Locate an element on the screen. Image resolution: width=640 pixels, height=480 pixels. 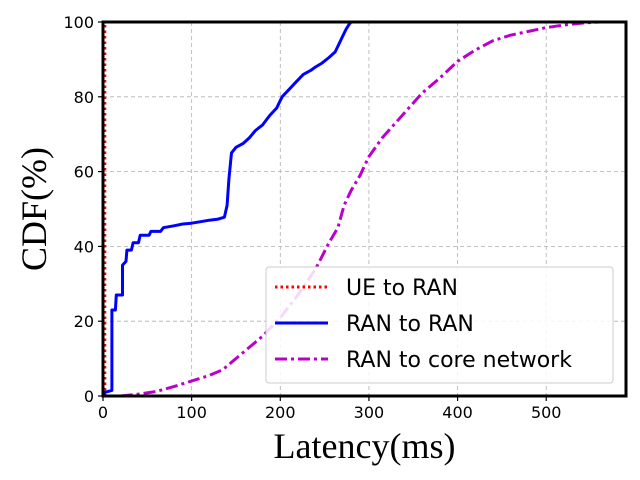
x-tick-label-4: 400 is located at coordinates (457, 412).